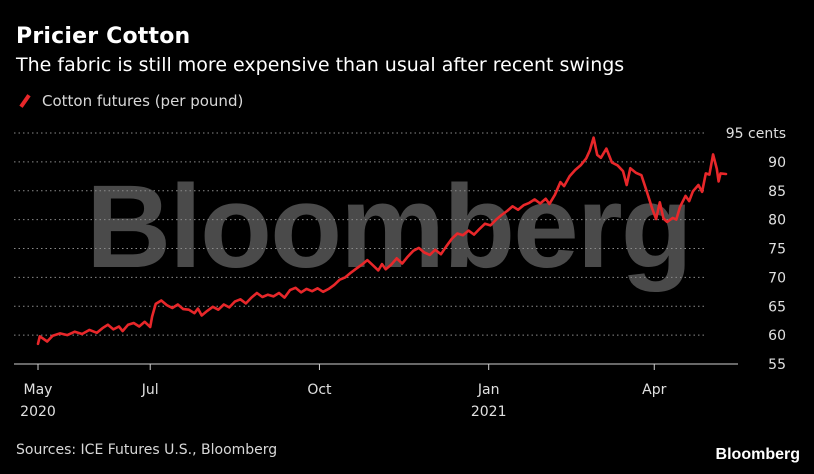  I want to click on x-tick-label-oct: Oct, so click(319, 390).